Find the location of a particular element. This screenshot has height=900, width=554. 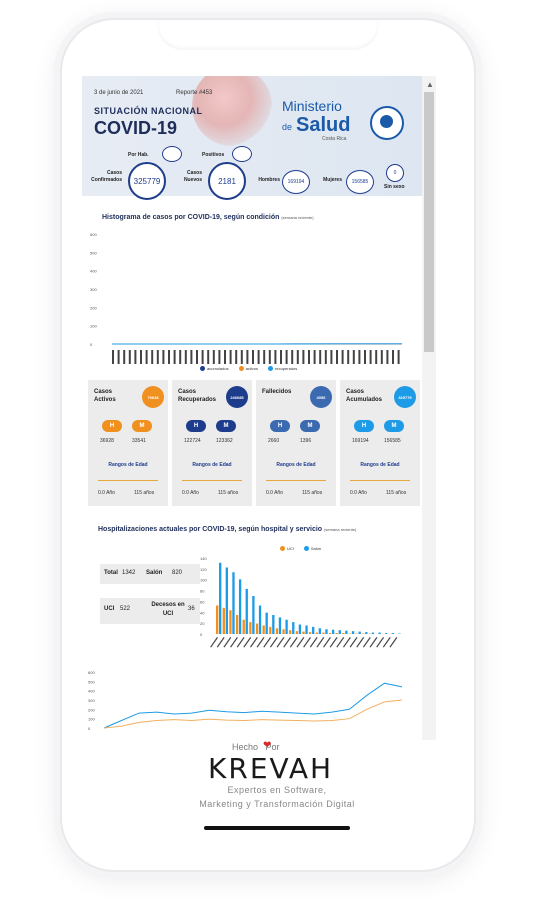

card-women-value: 1396 is located at coordinates (306, 441).